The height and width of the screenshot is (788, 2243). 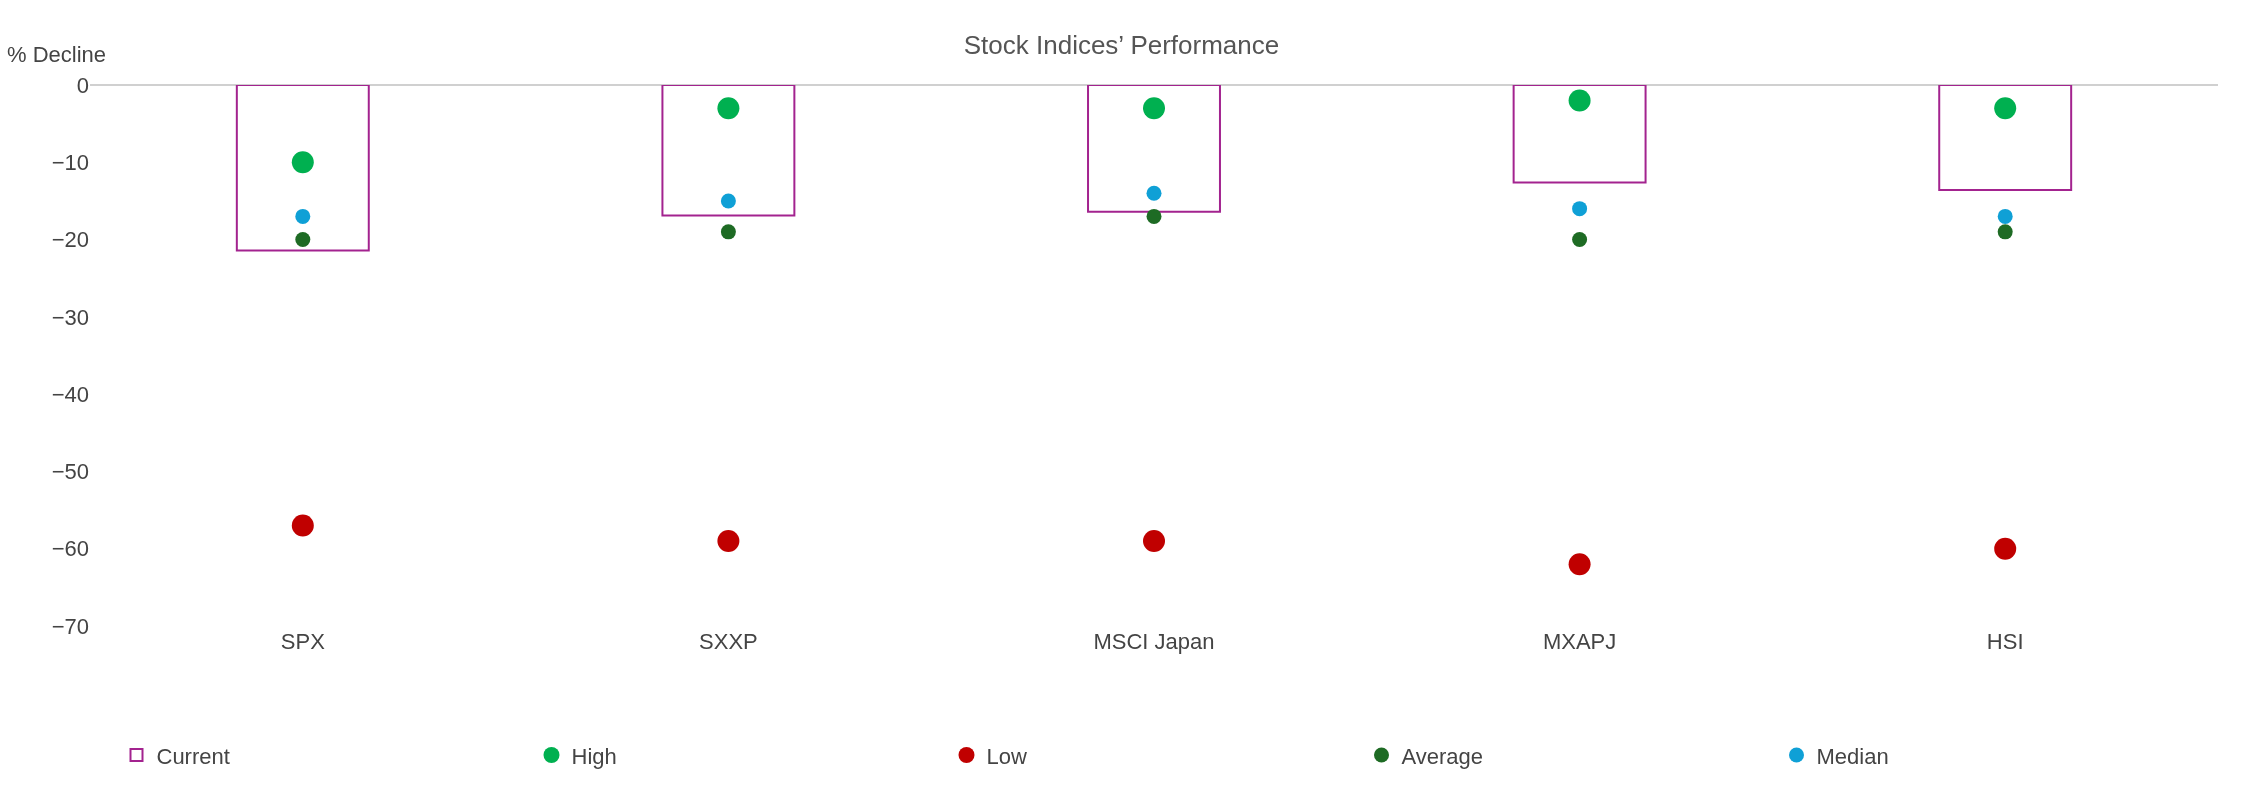 What do you see at coordinates (1442, 756) in the screenshot?
I see `legend-label: Average` at bounding box center [1442, 756].